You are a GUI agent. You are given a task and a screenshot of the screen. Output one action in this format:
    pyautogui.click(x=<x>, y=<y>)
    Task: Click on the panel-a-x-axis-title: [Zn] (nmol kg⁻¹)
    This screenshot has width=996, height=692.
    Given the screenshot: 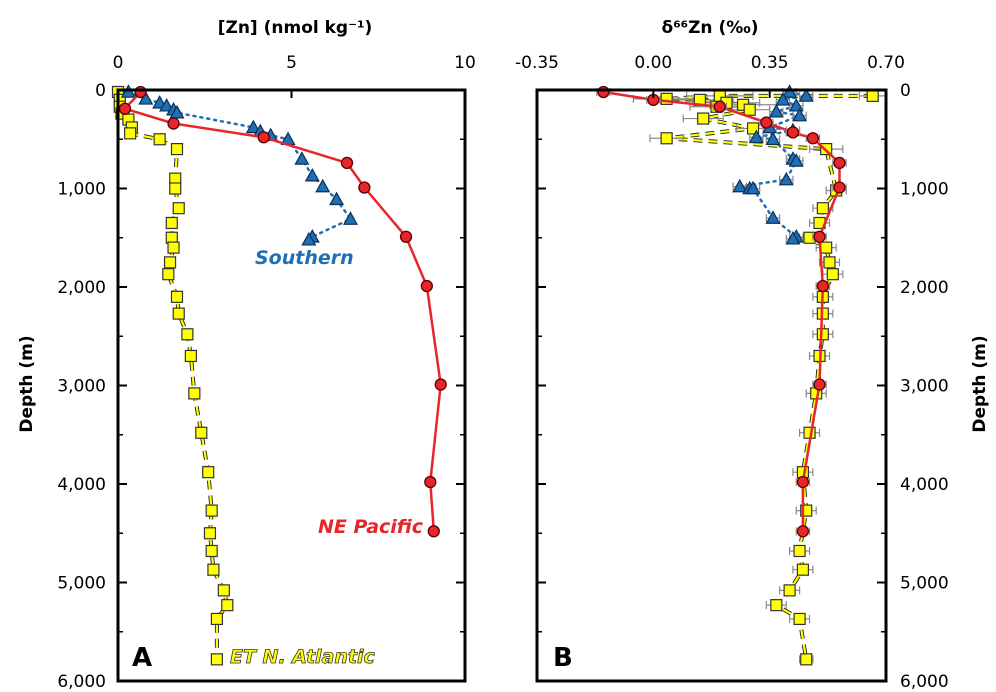 What is the action you would take?
    pyautogui.click(x=295, y=28)
    